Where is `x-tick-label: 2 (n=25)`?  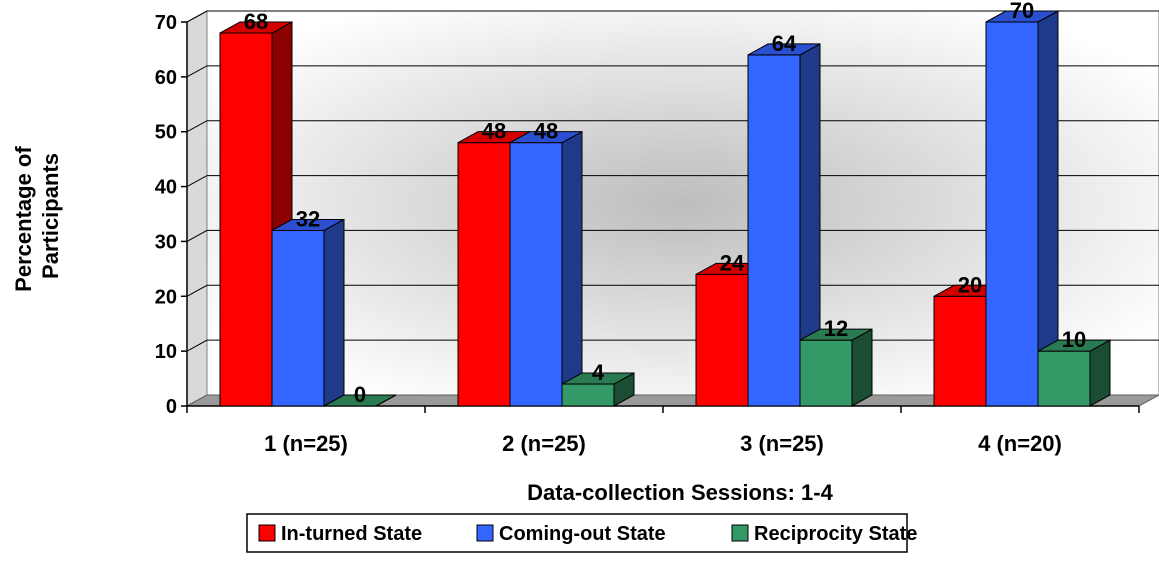
x-tick-label: 2 (n=25) is located at coordinates (544, 443).